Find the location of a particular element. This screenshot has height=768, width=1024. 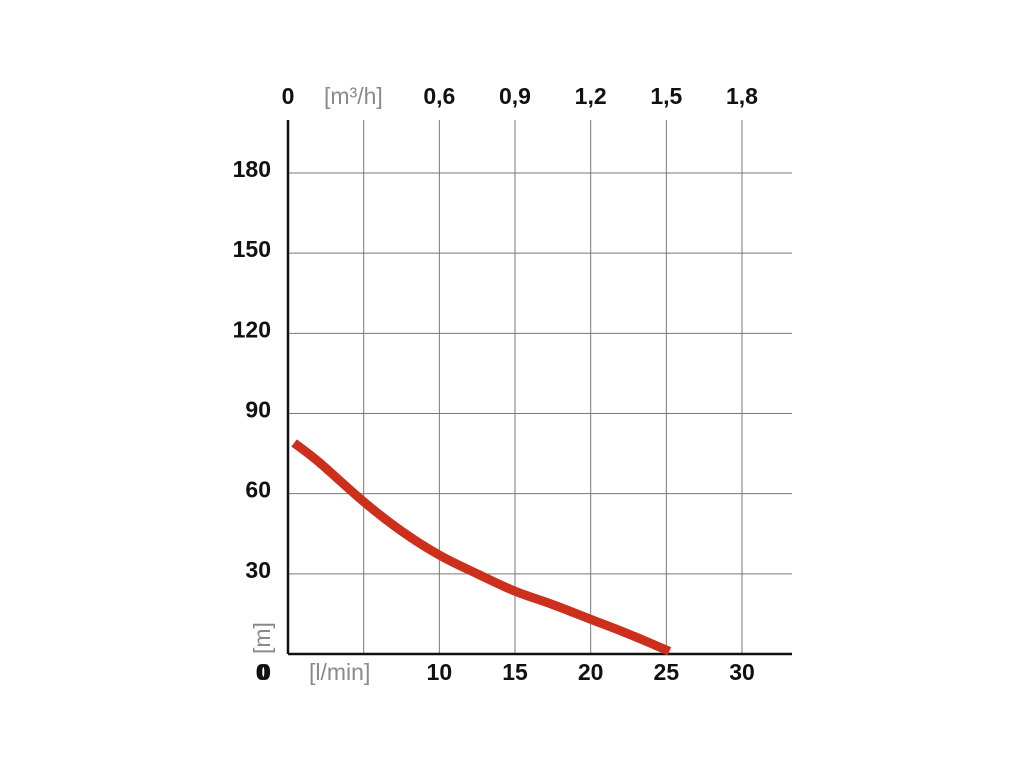

x-axis-top-unit-label: [m³/h] is located at coordinates (353, 96).